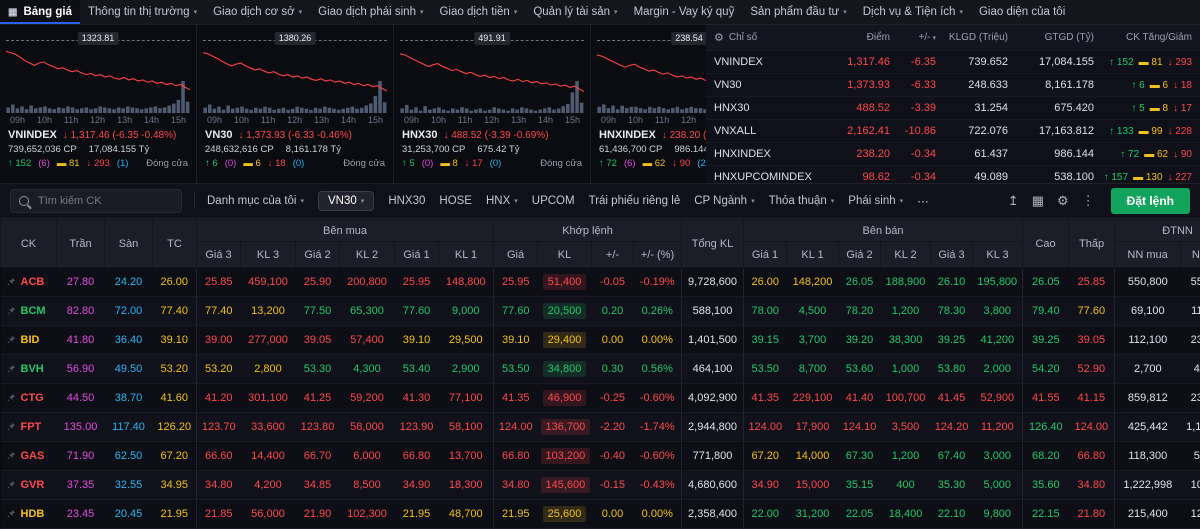  What do you see at coordinates (1092, 340) in the screenshot?
I see `low-cell: 39.05` at bounding box center [1092, 340].